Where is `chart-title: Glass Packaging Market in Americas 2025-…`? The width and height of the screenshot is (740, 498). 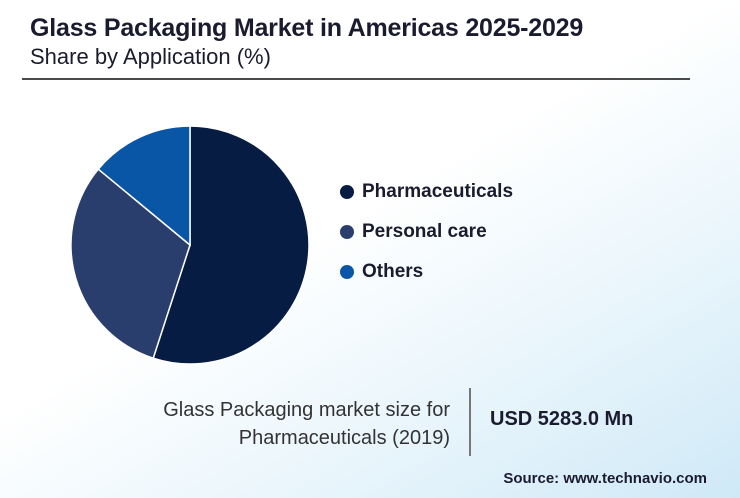 chart-title: Glass Packaging Market in Americas 2025-… is located at coordinates (307, 28).